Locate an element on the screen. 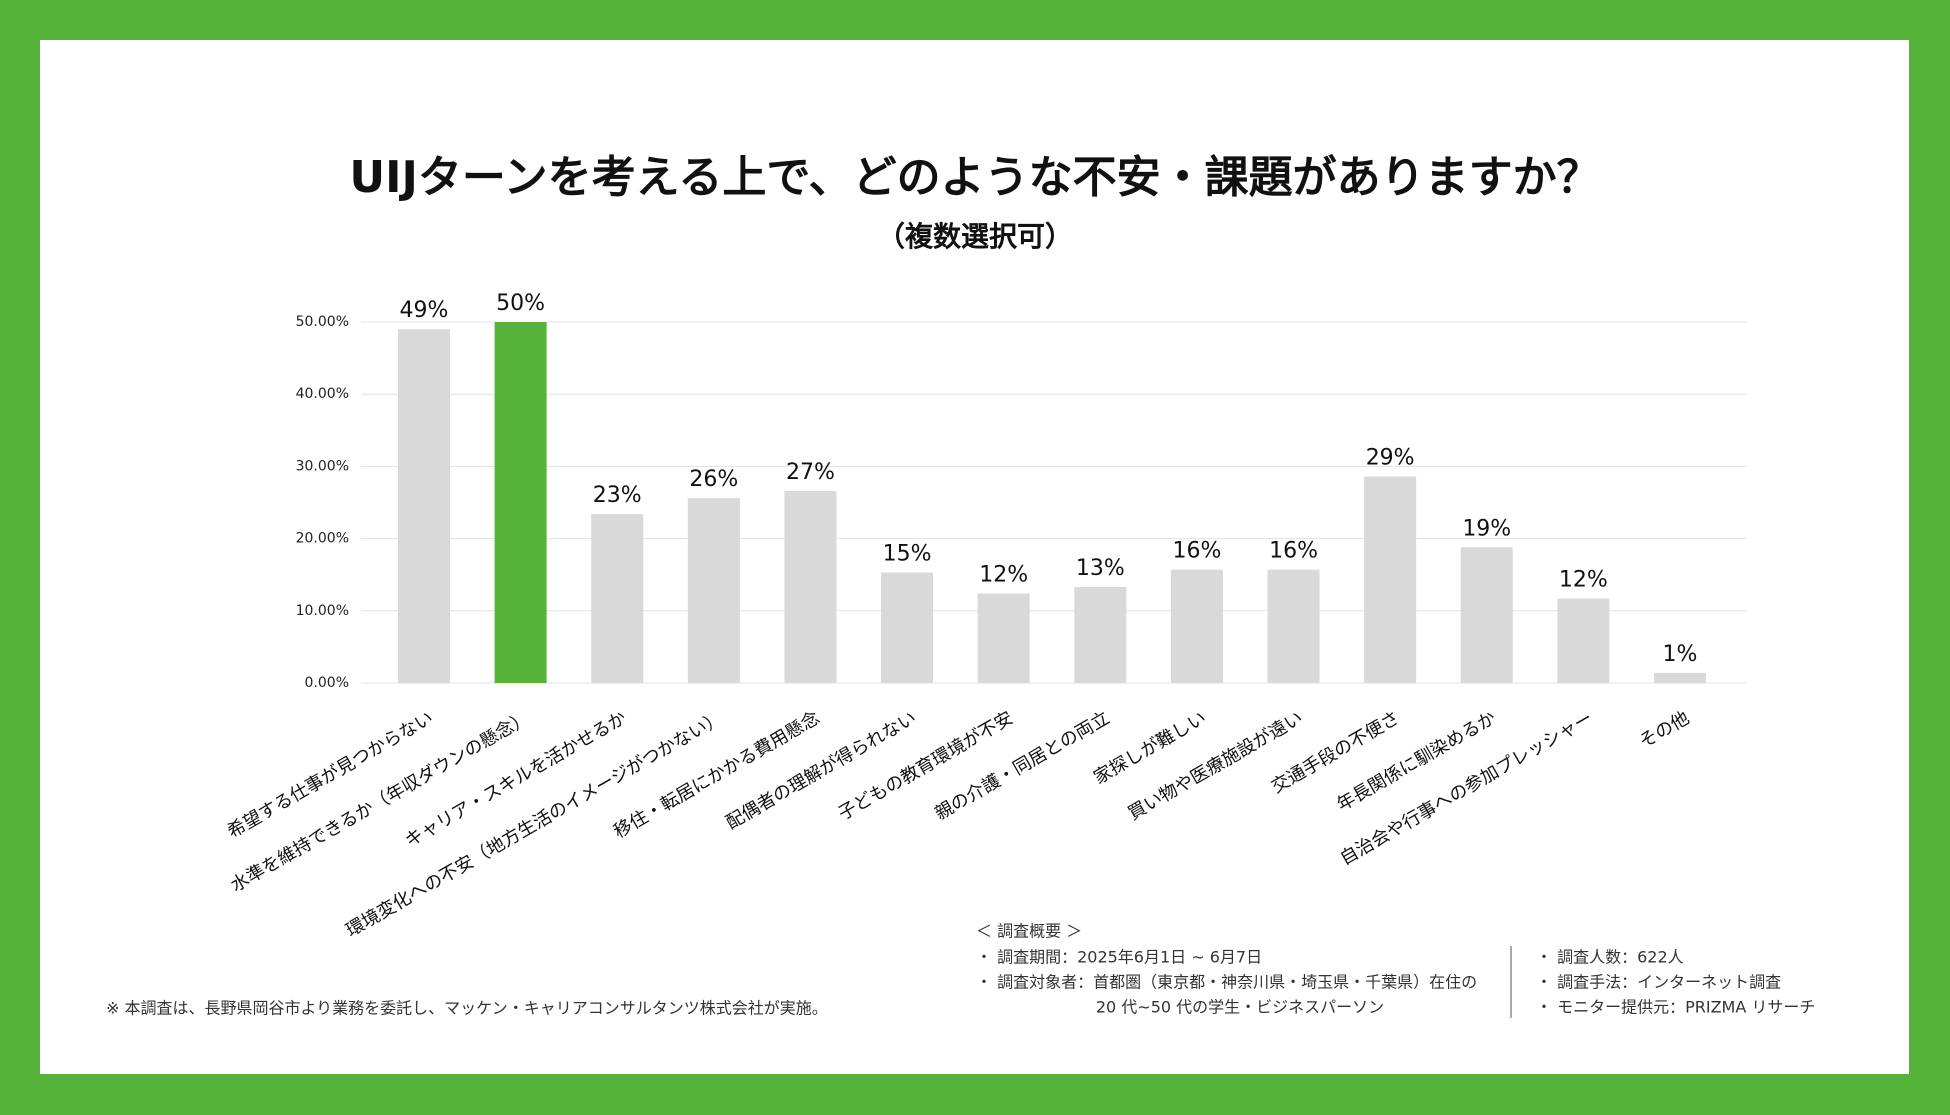  x-tick-label: 子どもの教育環境が不安 is located at coordinates (926, 765).